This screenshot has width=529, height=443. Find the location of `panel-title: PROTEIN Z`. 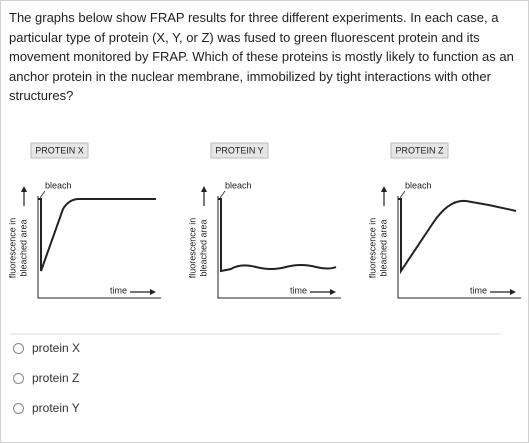

panel-title: PROTEIN Z is located at coordinates (419, 150).